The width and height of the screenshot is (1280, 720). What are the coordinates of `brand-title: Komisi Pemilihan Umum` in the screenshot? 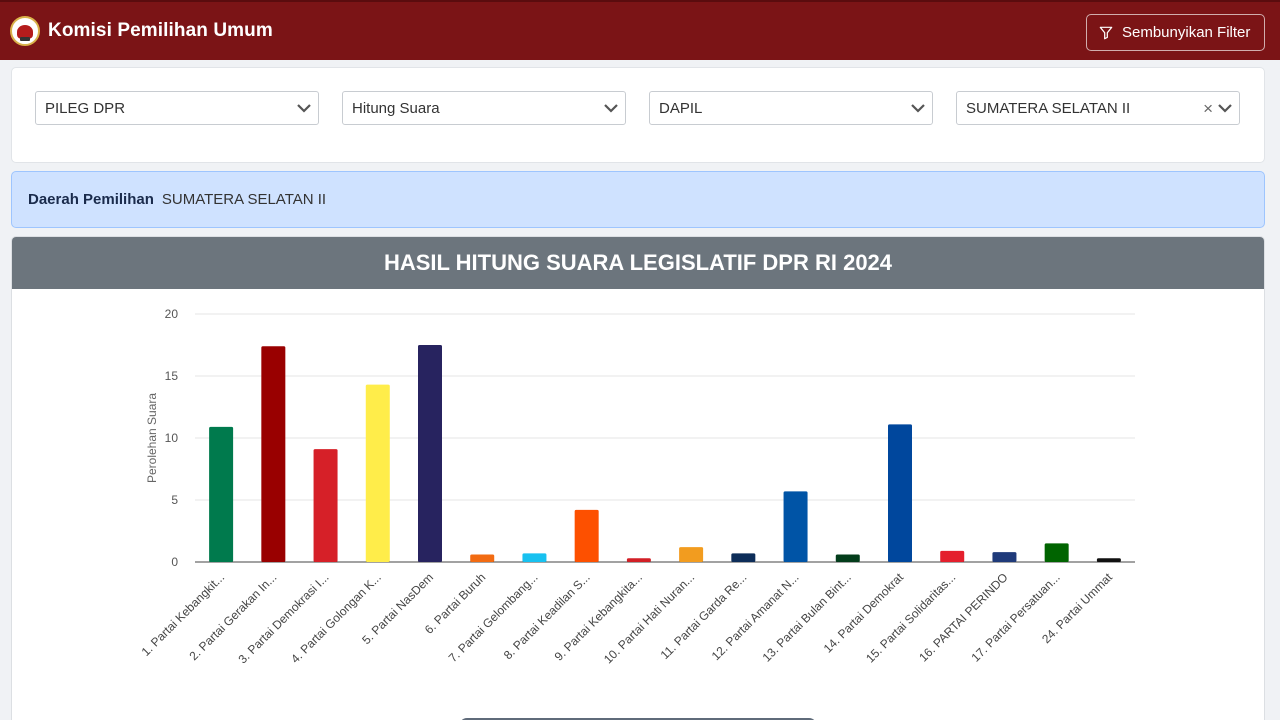 It's located at (160, 30).